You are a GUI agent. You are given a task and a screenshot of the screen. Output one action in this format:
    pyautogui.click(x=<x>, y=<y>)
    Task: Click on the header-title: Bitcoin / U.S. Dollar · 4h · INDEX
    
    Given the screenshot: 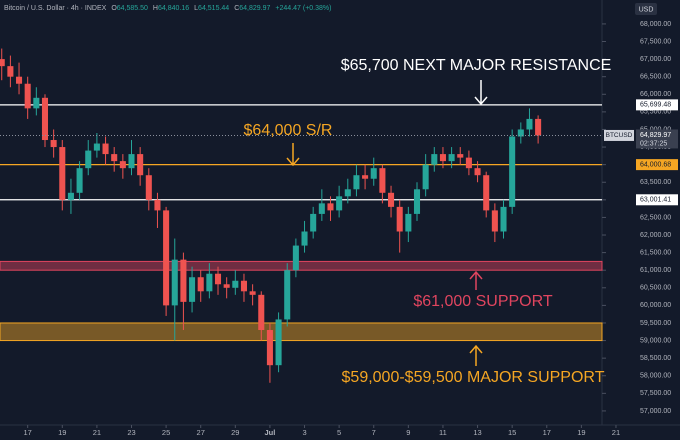 What is the action you would take?
    pyautogui.click(x=55, y=8)
    